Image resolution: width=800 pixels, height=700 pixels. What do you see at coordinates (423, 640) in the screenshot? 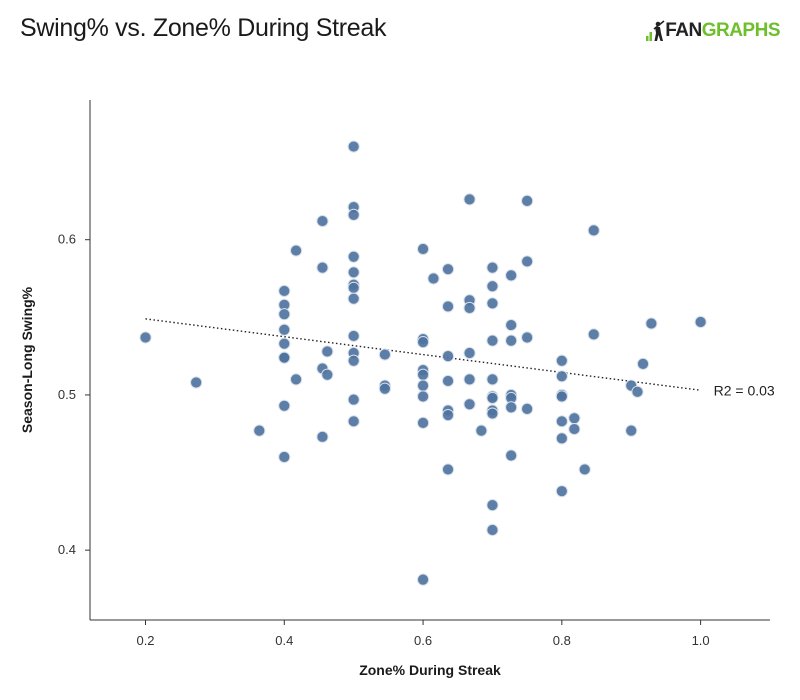
I see `x-tick-label: 0.6` at bounding box center [423, 640].